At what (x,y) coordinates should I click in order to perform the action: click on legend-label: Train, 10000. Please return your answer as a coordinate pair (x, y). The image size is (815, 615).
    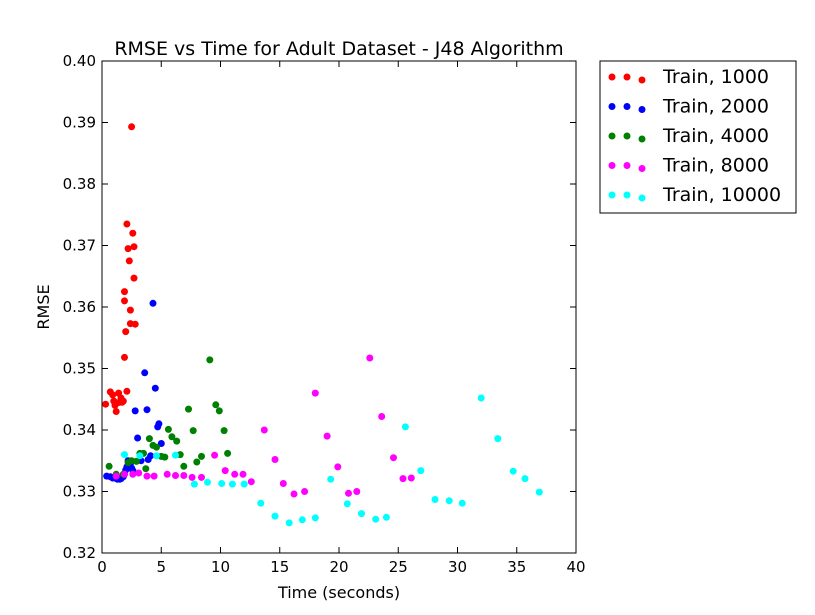
    Looking at the image, I should click on (721, 195).